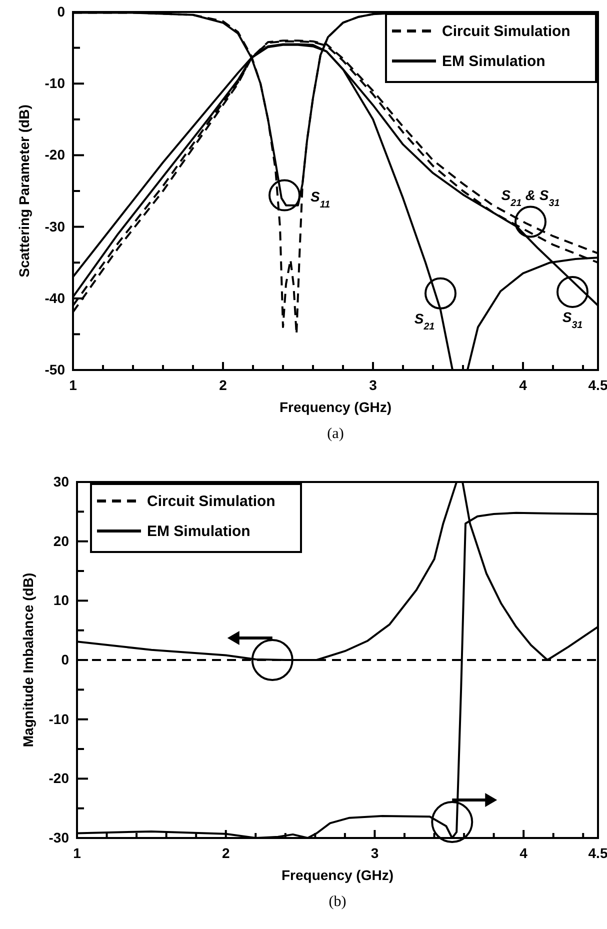 This screenshot has height=929, width=607. What do you see at coordinates (337, 902) in the screenshot?
I see `text: (b)` at bounding box center [337, 902].